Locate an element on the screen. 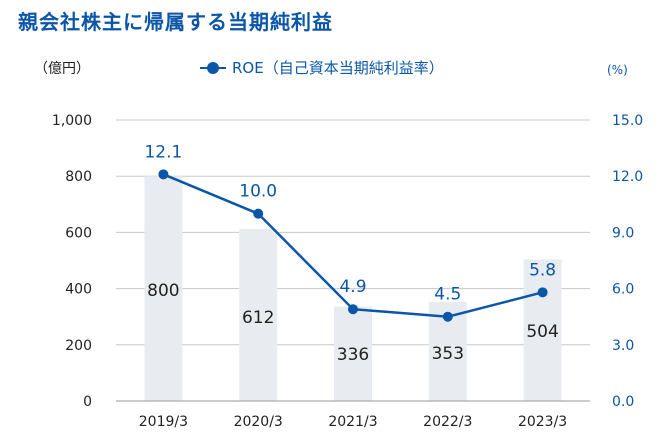 This screenshot has width=658, height=439. x-axis-tick-label: 2023/3 is located at coordinates (542, 422).